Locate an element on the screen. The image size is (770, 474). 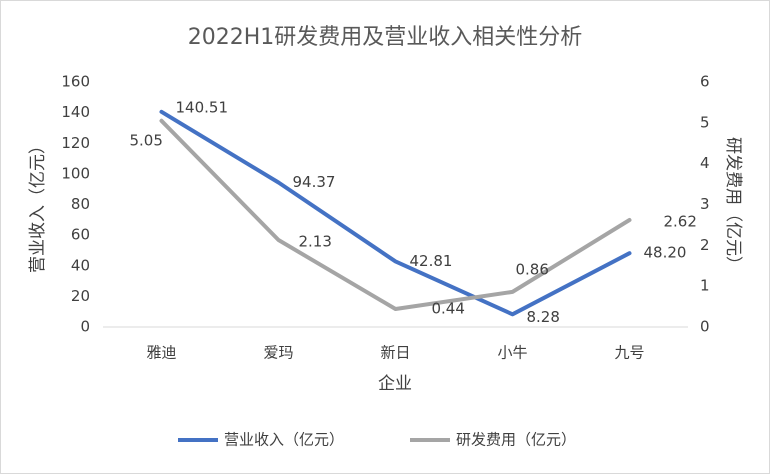
y-tick-label: 60 is located at coordinates (80, 235).